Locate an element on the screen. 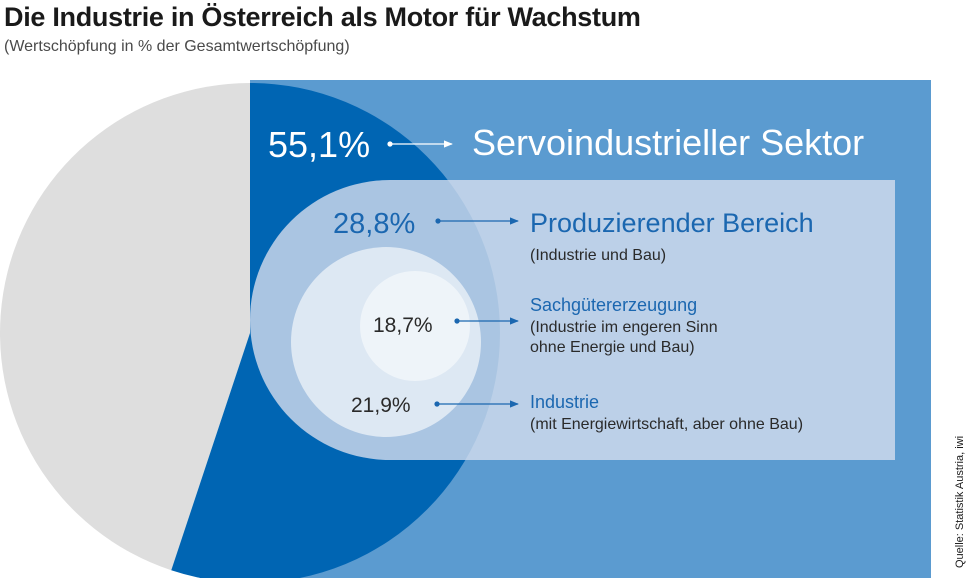 The width and height of the screenshot is (968, 578). sachguetererzeugung-circle is located at coordinates (415, 326).